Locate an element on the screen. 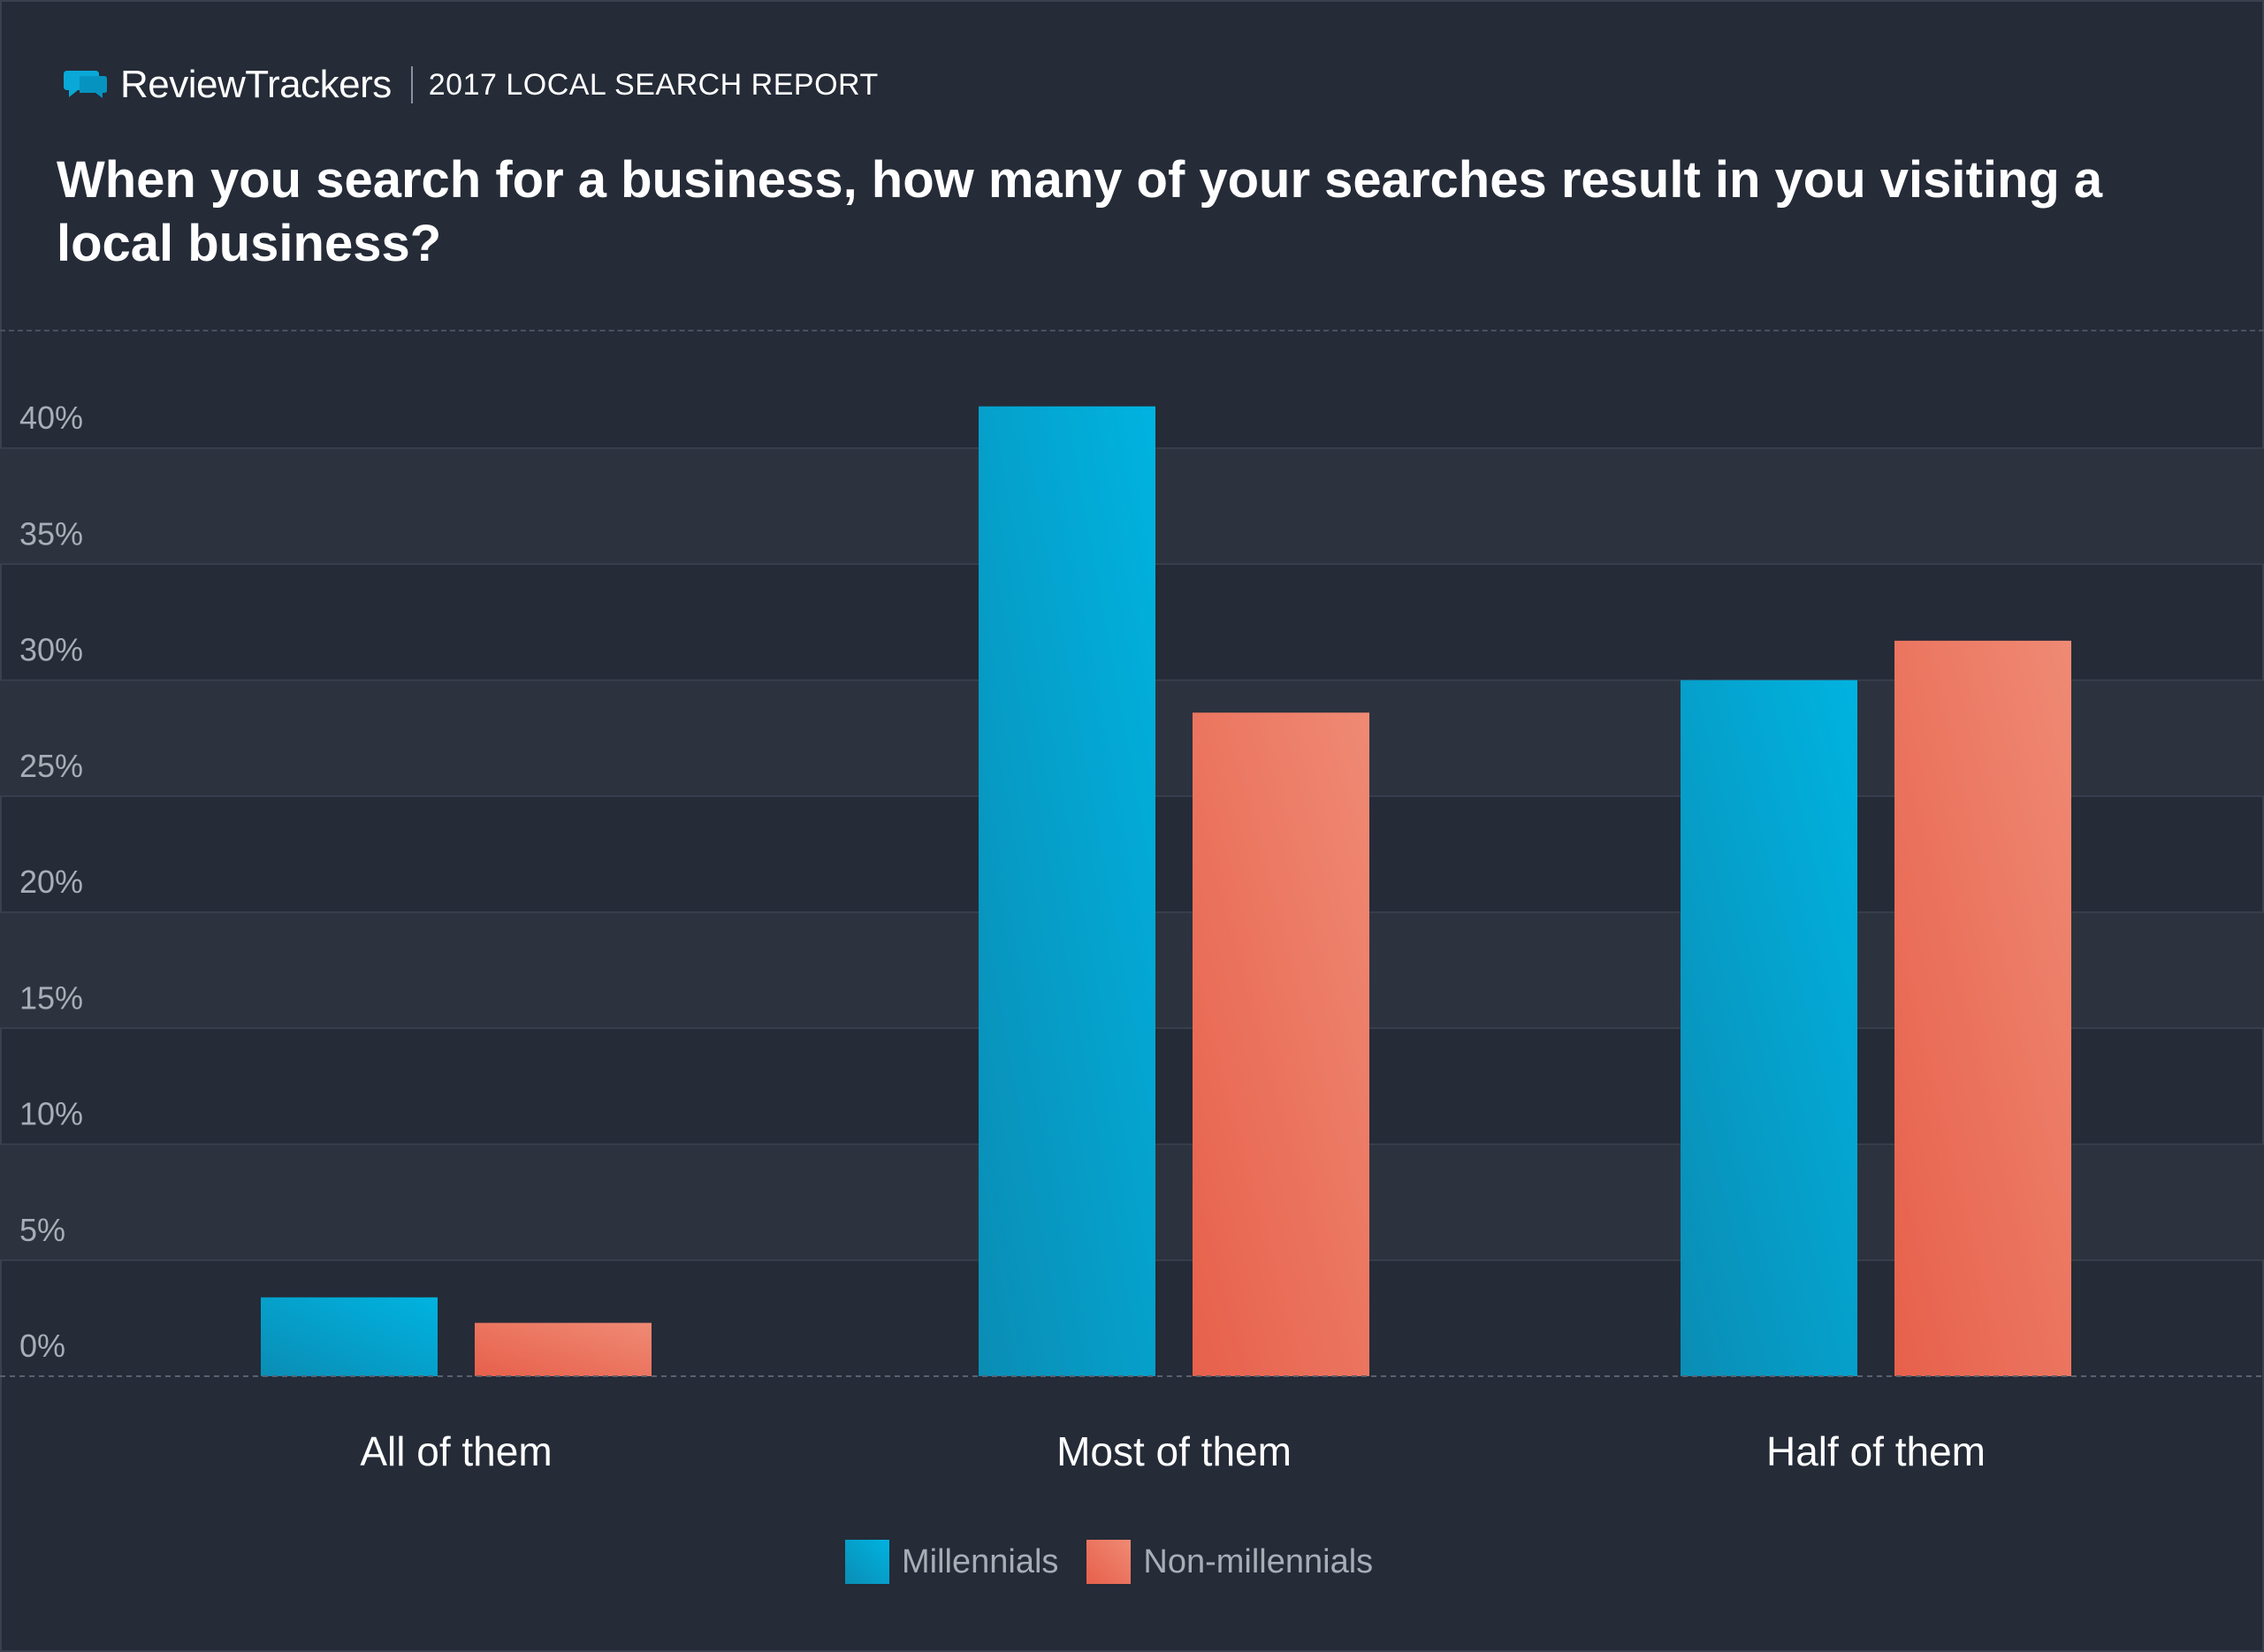 This screenshot has height=1652, width=2264. y-tick-label: 15% is located at coordinates (51, 998).